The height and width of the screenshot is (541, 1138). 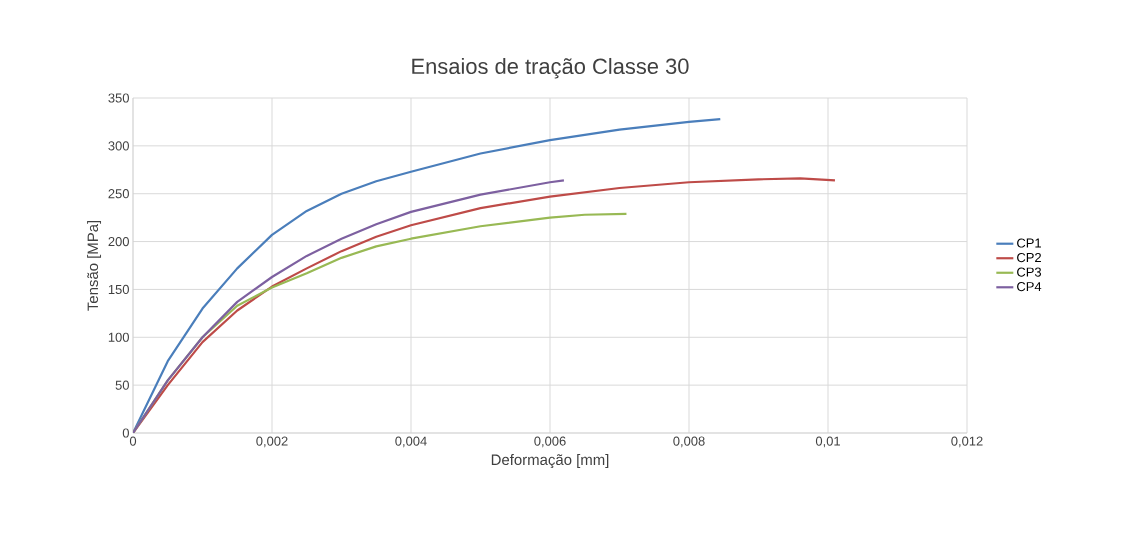 I want to click on y-tick-label: 100, so click(x=118, y=337).